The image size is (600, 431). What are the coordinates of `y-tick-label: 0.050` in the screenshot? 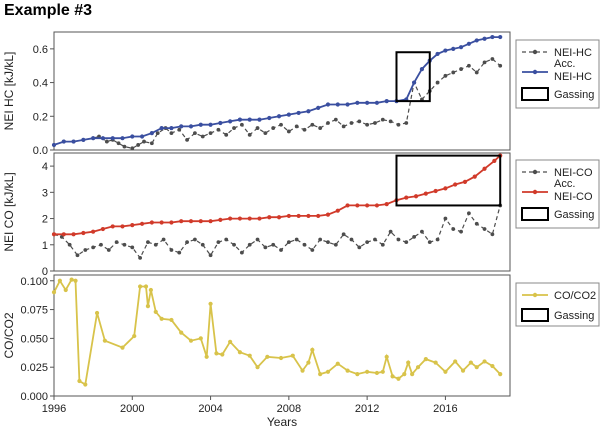 It's located at (34, 339).